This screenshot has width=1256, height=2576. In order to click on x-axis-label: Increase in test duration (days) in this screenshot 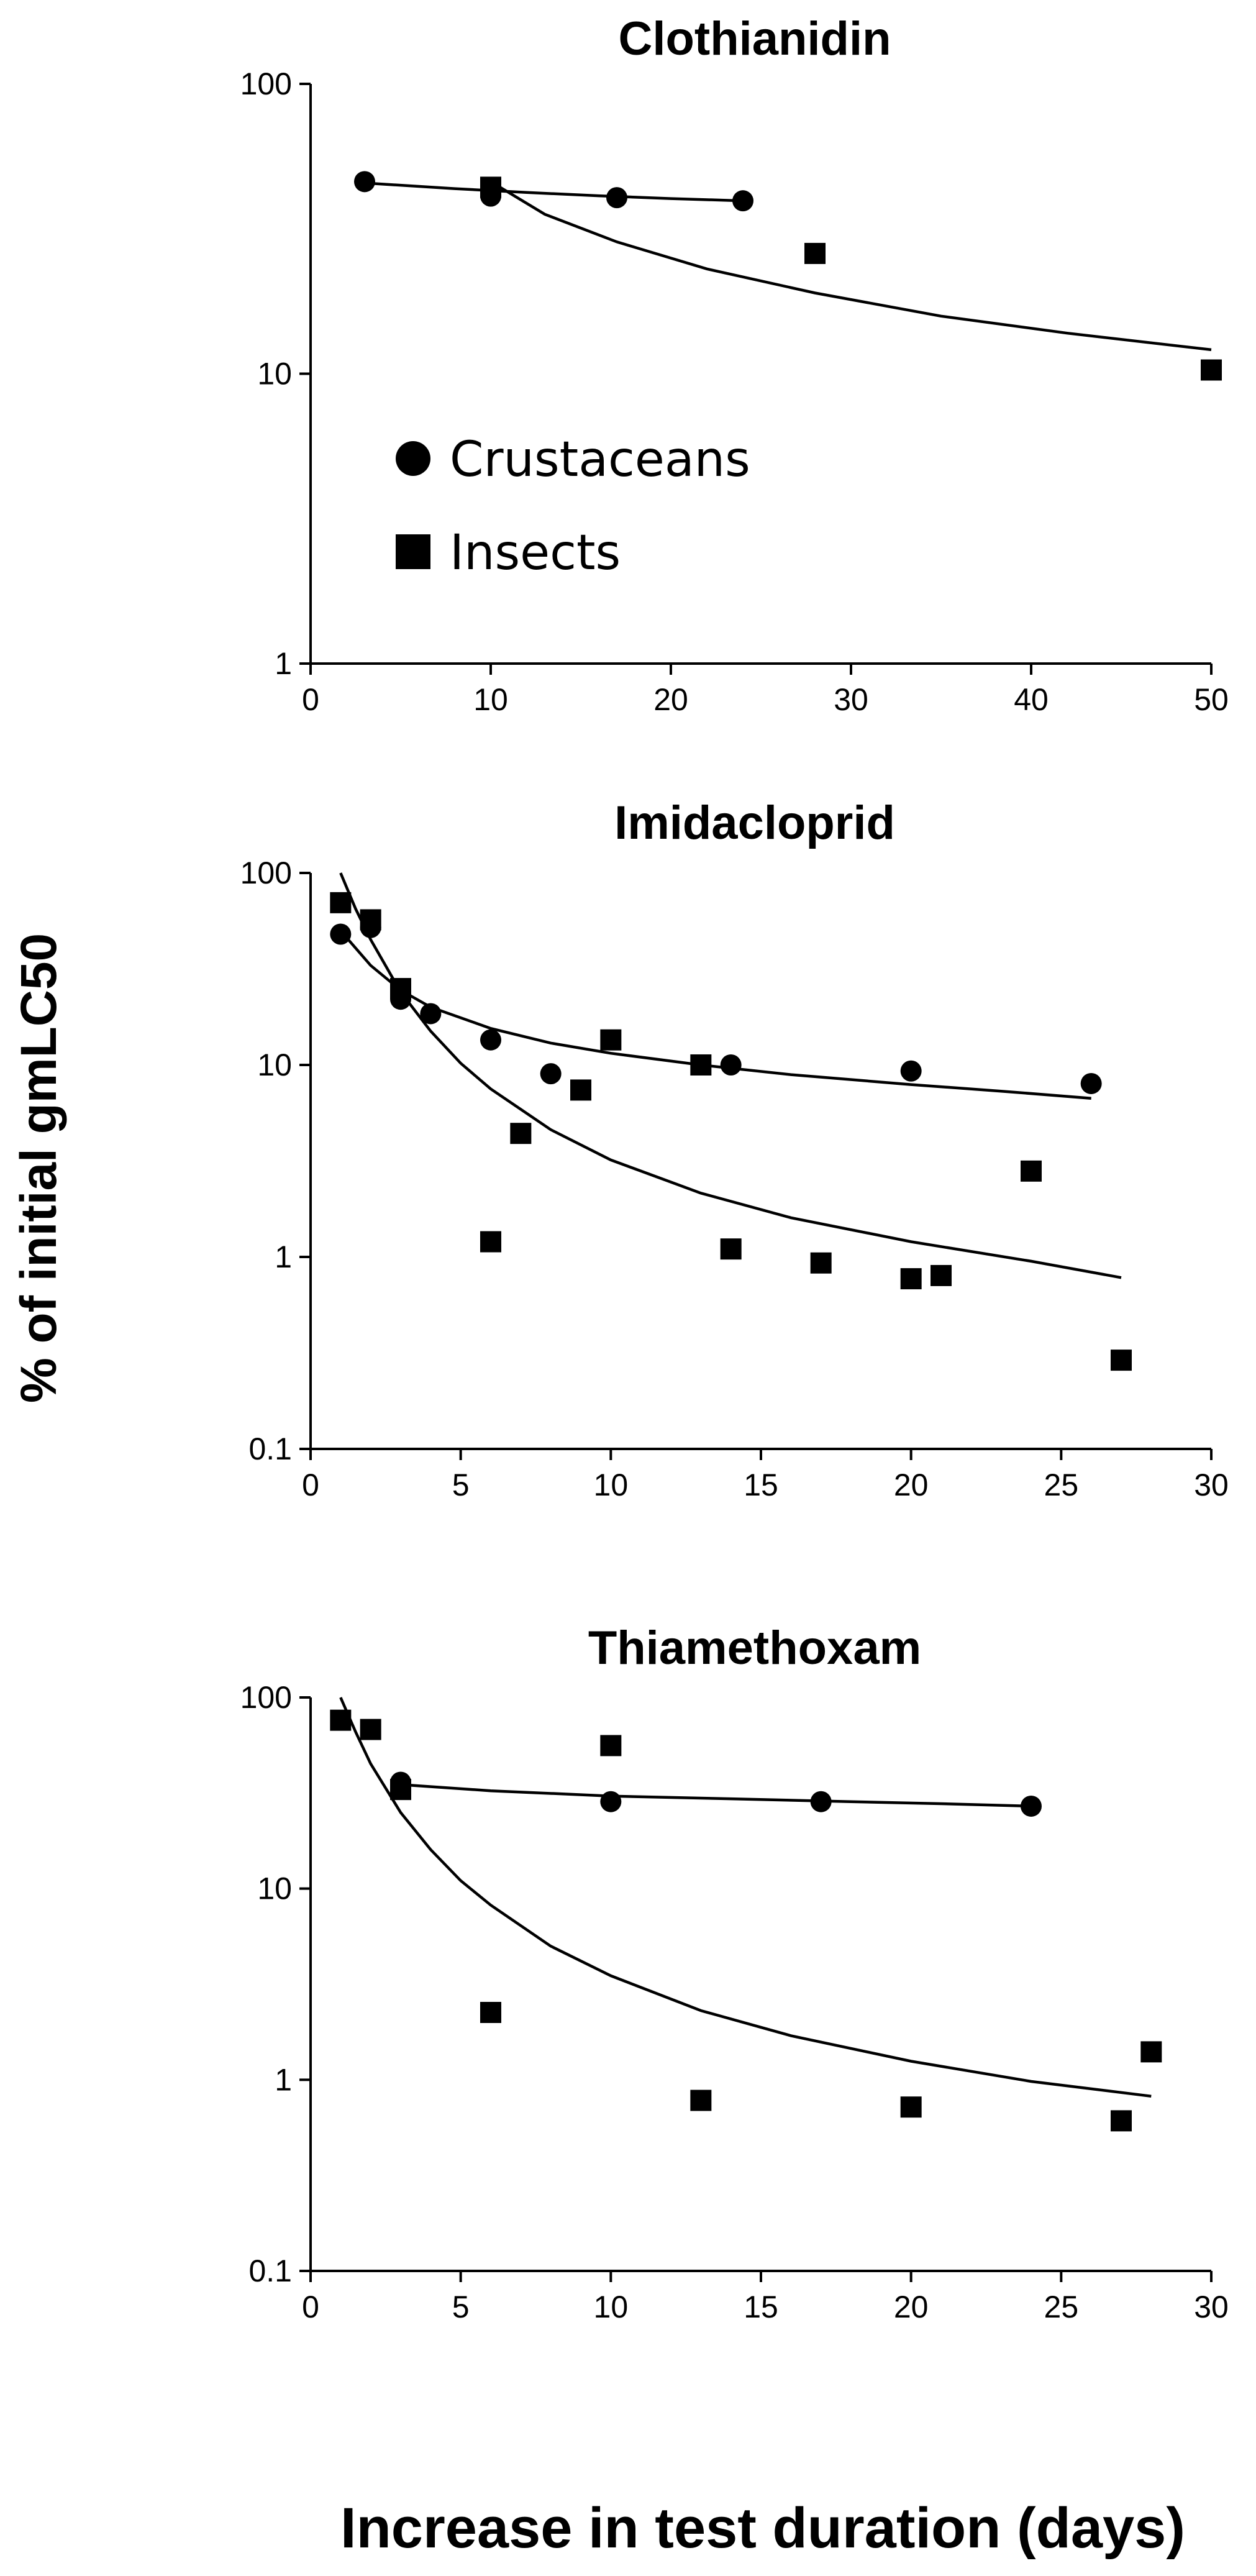, I will do `click(762, 2528)`.